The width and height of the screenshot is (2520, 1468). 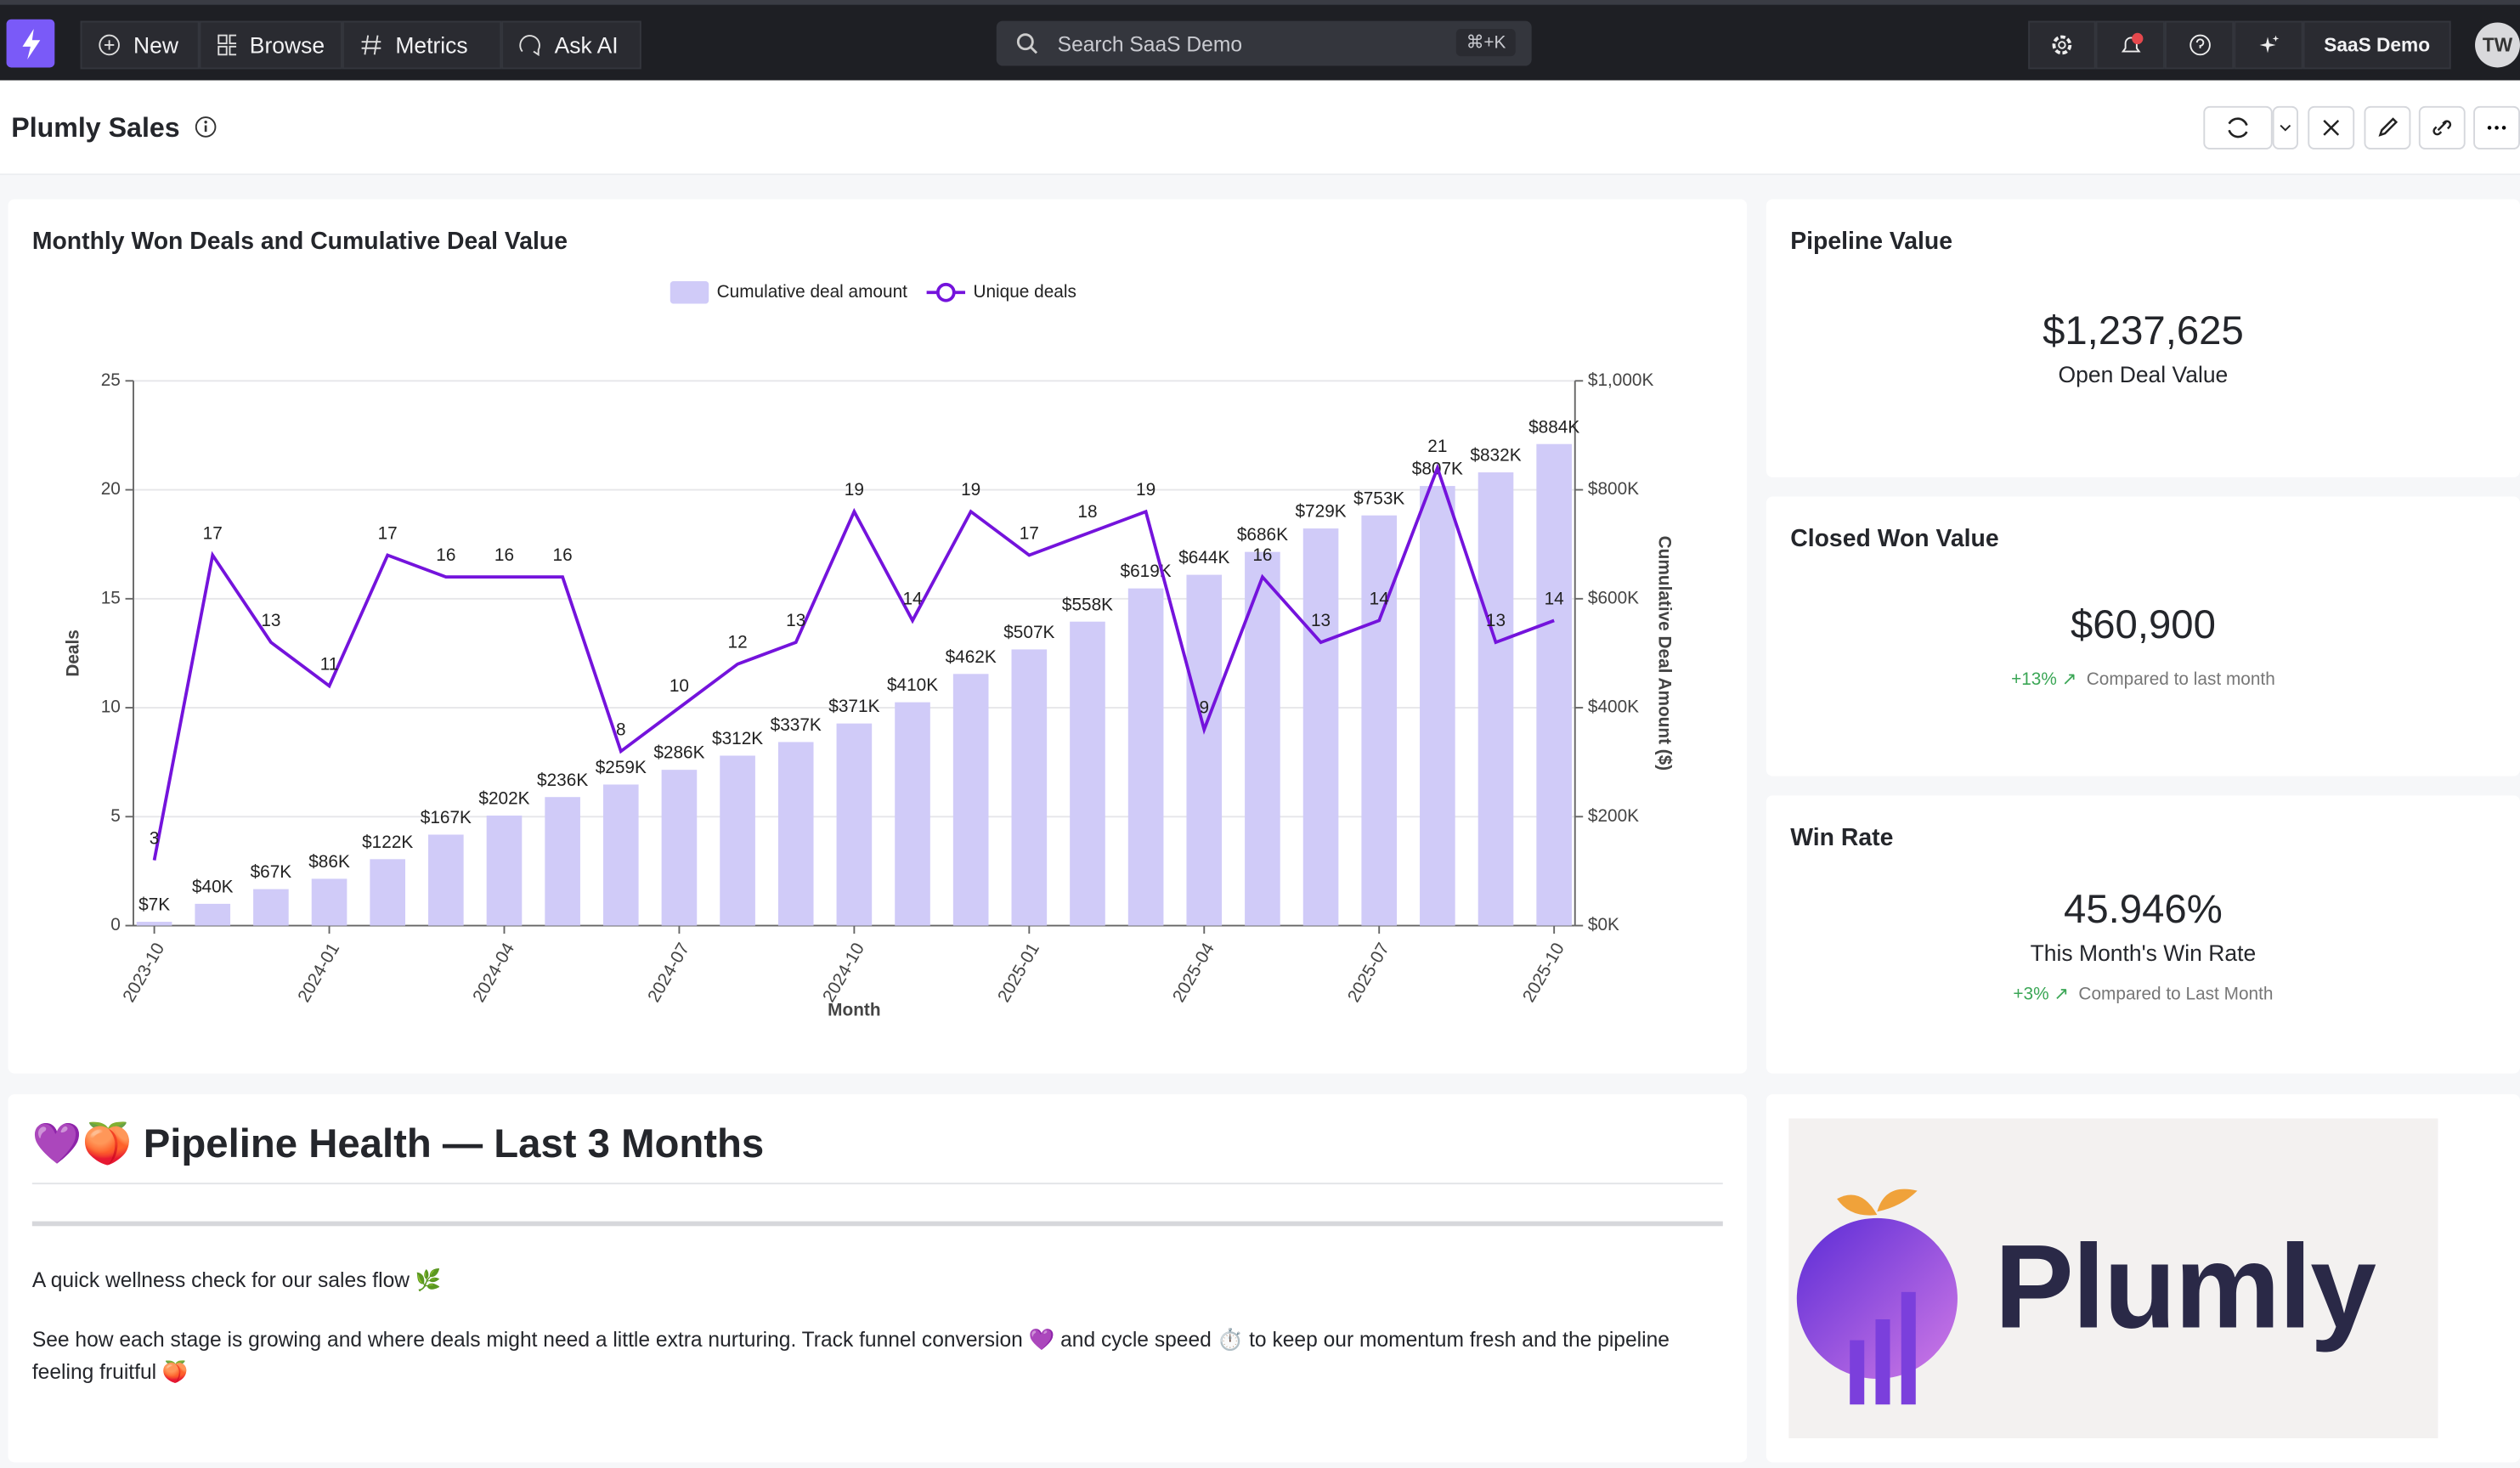 I want to click on x-tick-label: 2025-10, so click(x=1543, y=973).